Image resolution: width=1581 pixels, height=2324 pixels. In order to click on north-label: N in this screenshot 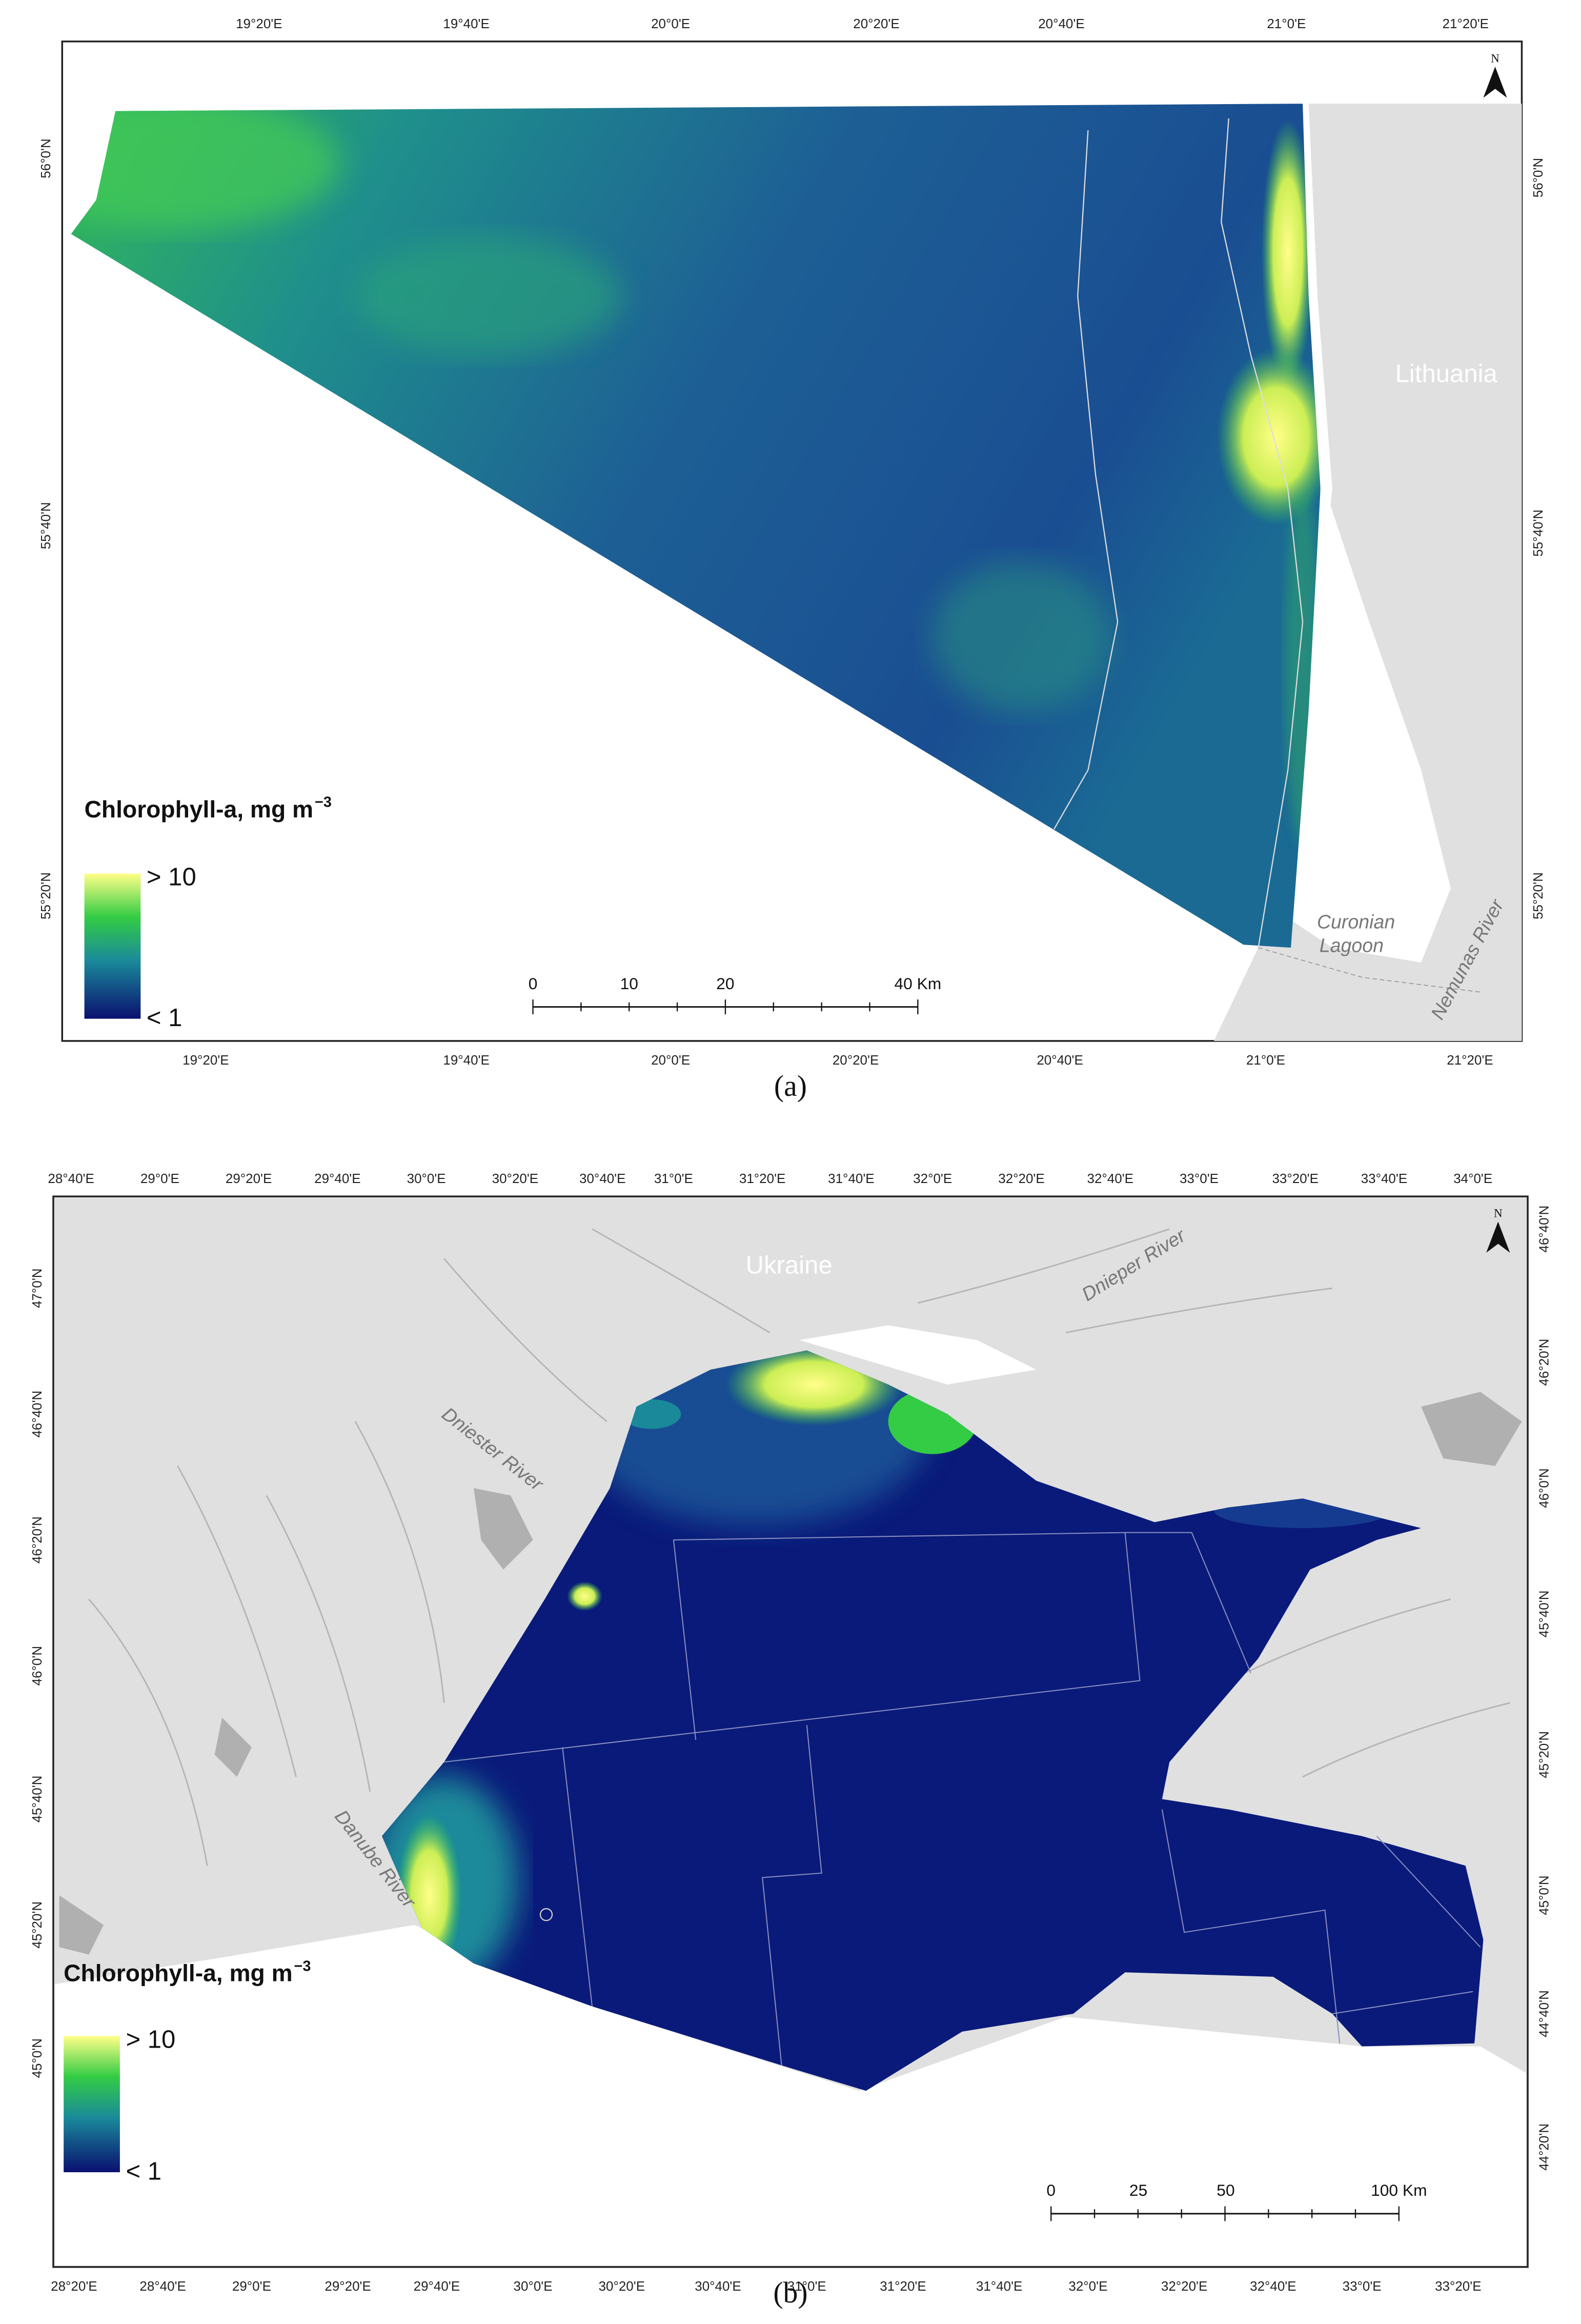, I will do `click(1498, 1213)`.